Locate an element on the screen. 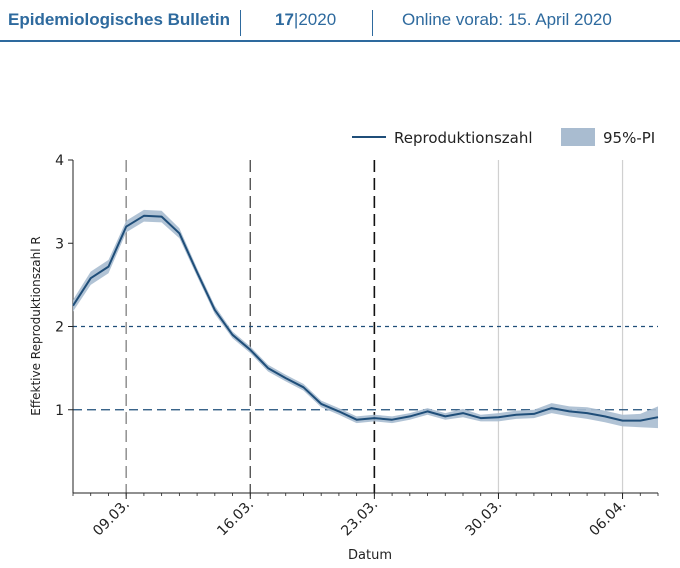 This screenshot has height=568, width=680. y-tick-label: 4 is located at coordinates (59, 161).